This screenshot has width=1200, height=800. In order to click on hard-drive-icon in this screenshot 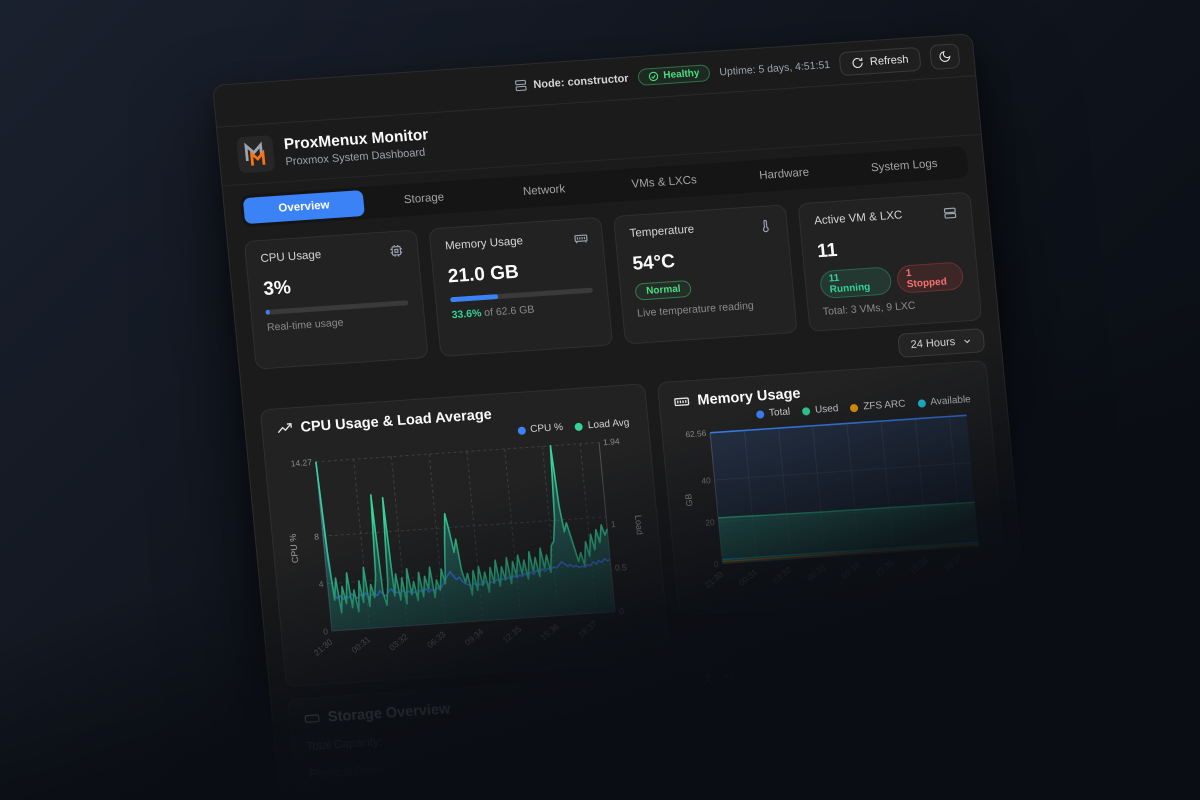, I will do `click(312, 718)`.